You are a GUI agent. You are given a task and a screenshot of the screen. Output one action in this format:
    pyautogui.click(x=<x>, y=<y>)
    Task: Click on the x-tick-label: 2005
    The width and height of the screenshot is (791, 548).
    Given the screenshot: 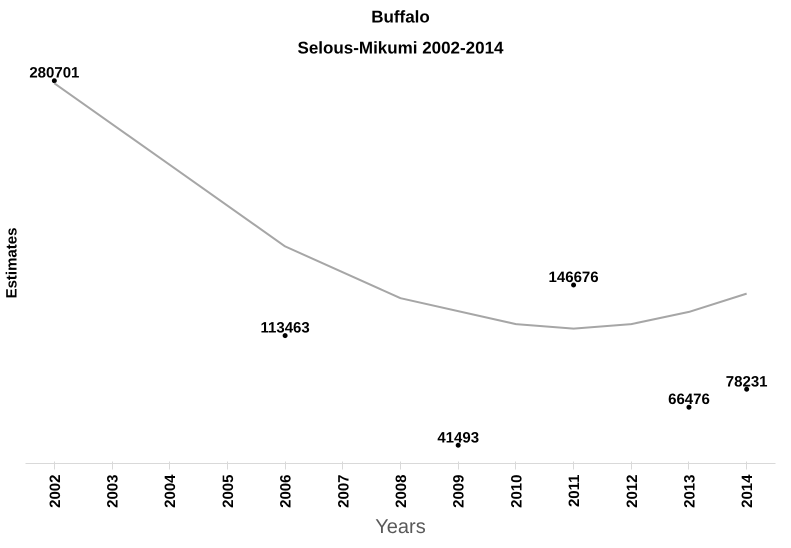 What is the action you would take?
    pyautogui.click(x=228, y=491)
    